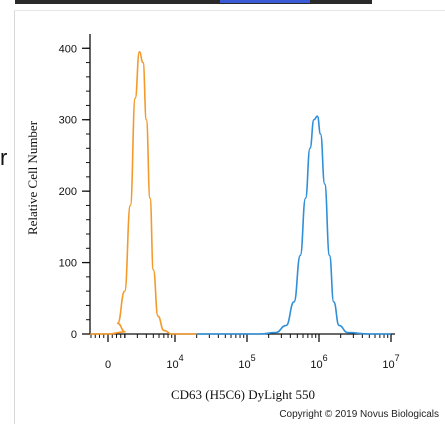  What do you see at coordinates (243, 394) in the screenshot?
I see `x-axis-title: CD63 (H5C6) DyLight 550` at bounding box center [243, 394].